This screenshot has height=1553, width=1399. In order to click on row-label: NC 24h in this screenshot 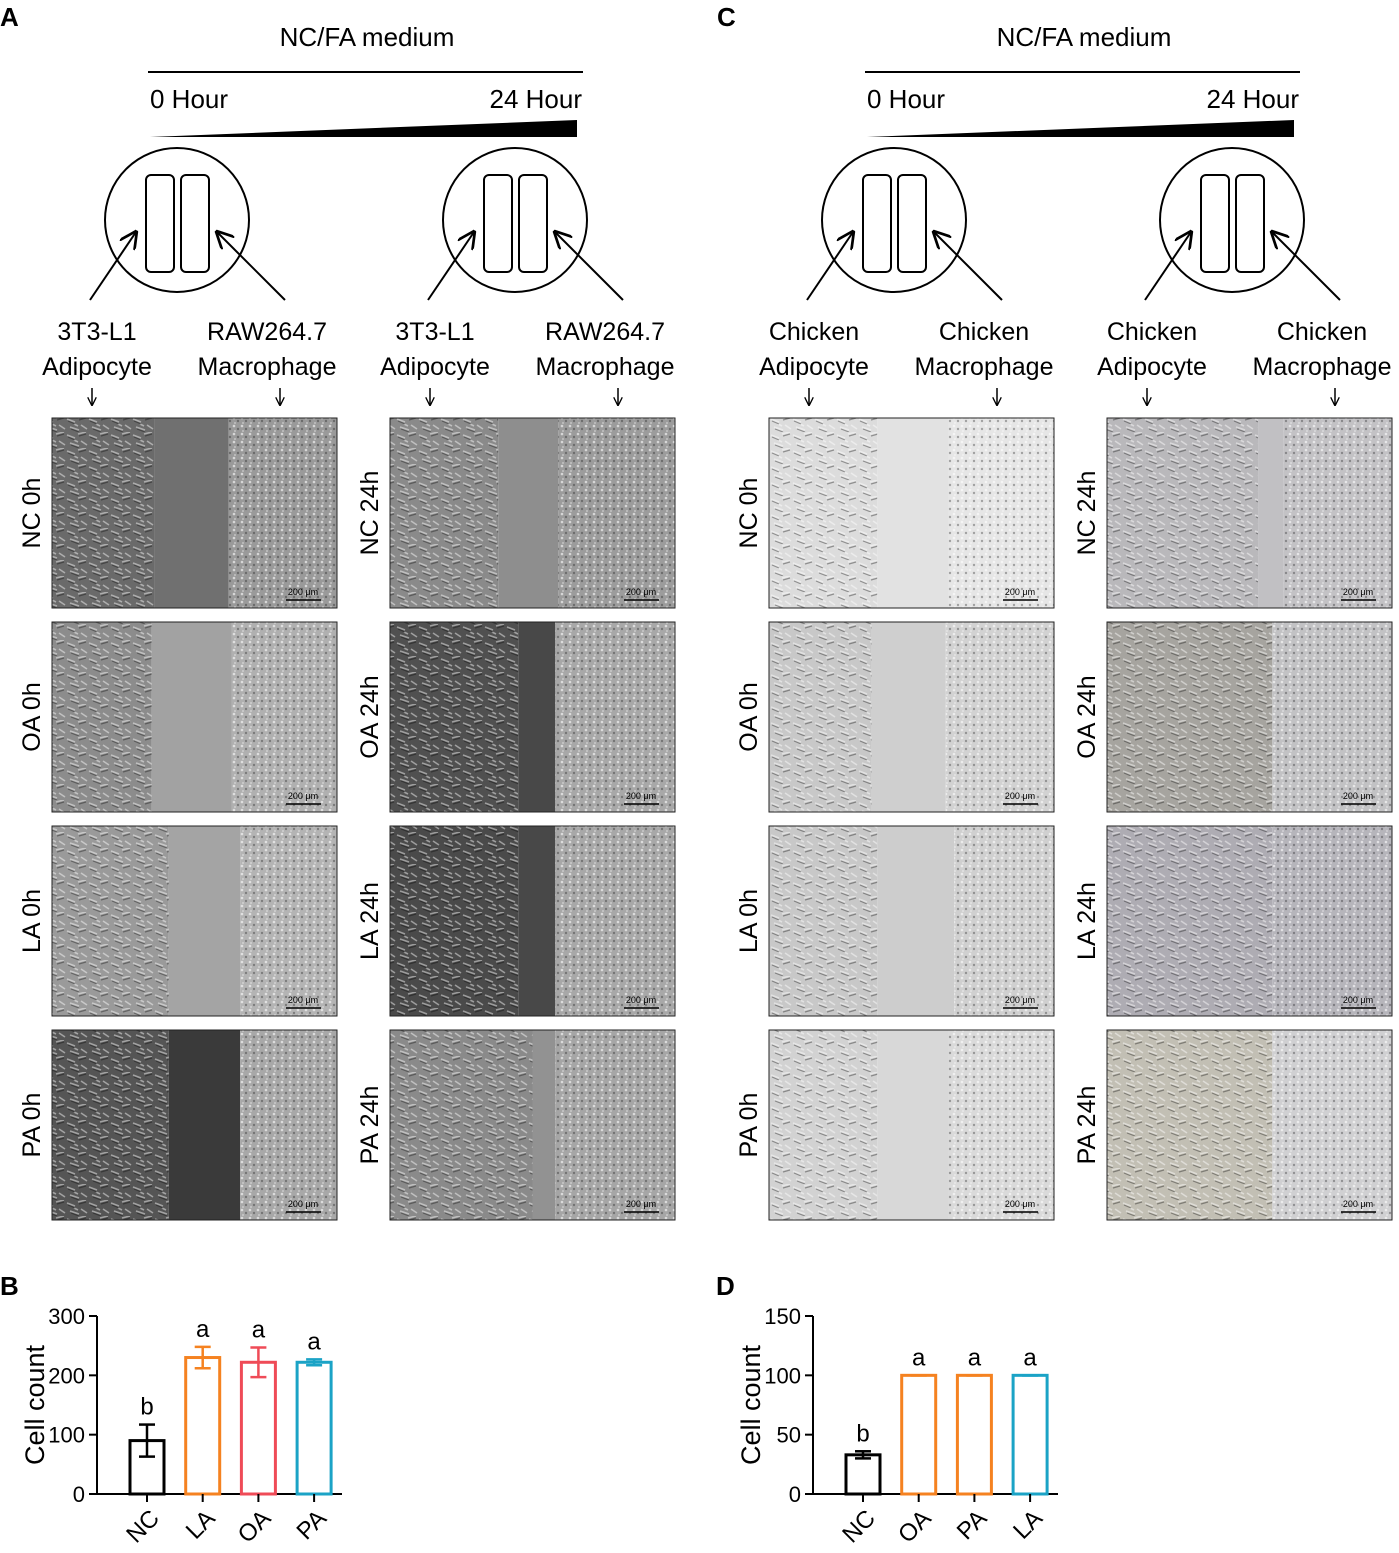, I will do `click(1087, 513)`.